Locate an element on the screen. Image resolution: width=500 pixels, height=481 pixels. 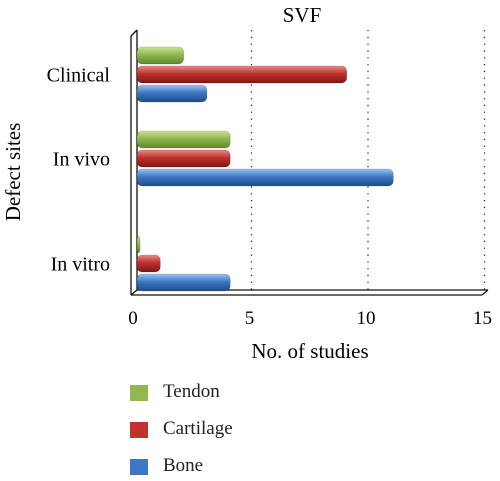
y-tick-label: In vivo is located at coordinates (81, 160).